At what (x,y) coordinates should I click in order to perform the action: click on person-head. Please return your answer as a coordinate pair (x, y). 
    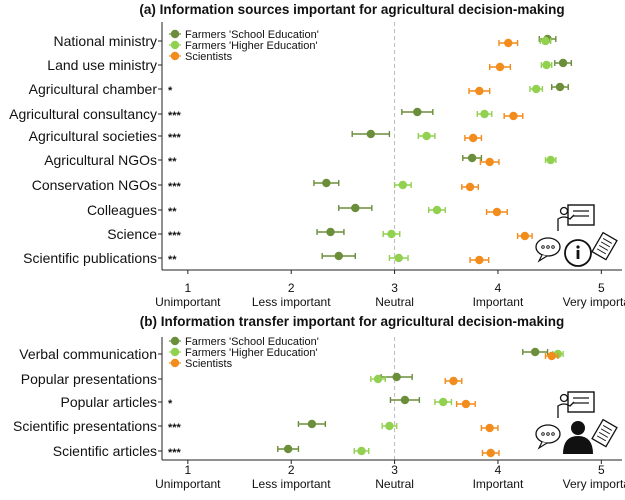
    Looking at the image, I should click on (564, 398).